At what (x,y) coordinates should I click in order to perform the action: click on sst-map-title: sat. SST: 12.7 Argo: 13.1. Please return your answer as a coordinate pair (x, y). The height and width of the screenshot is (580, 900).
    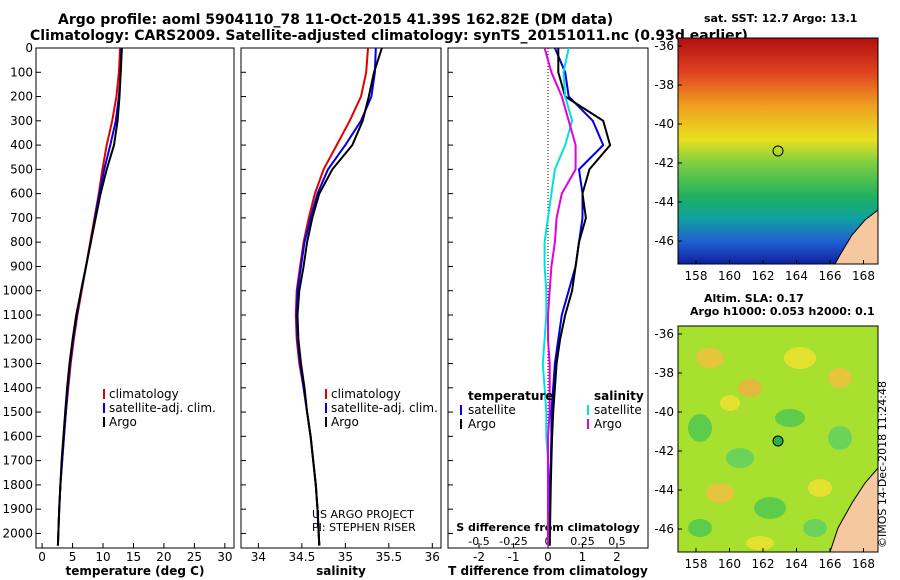
    Looking at the image, I should click on (781, 18).